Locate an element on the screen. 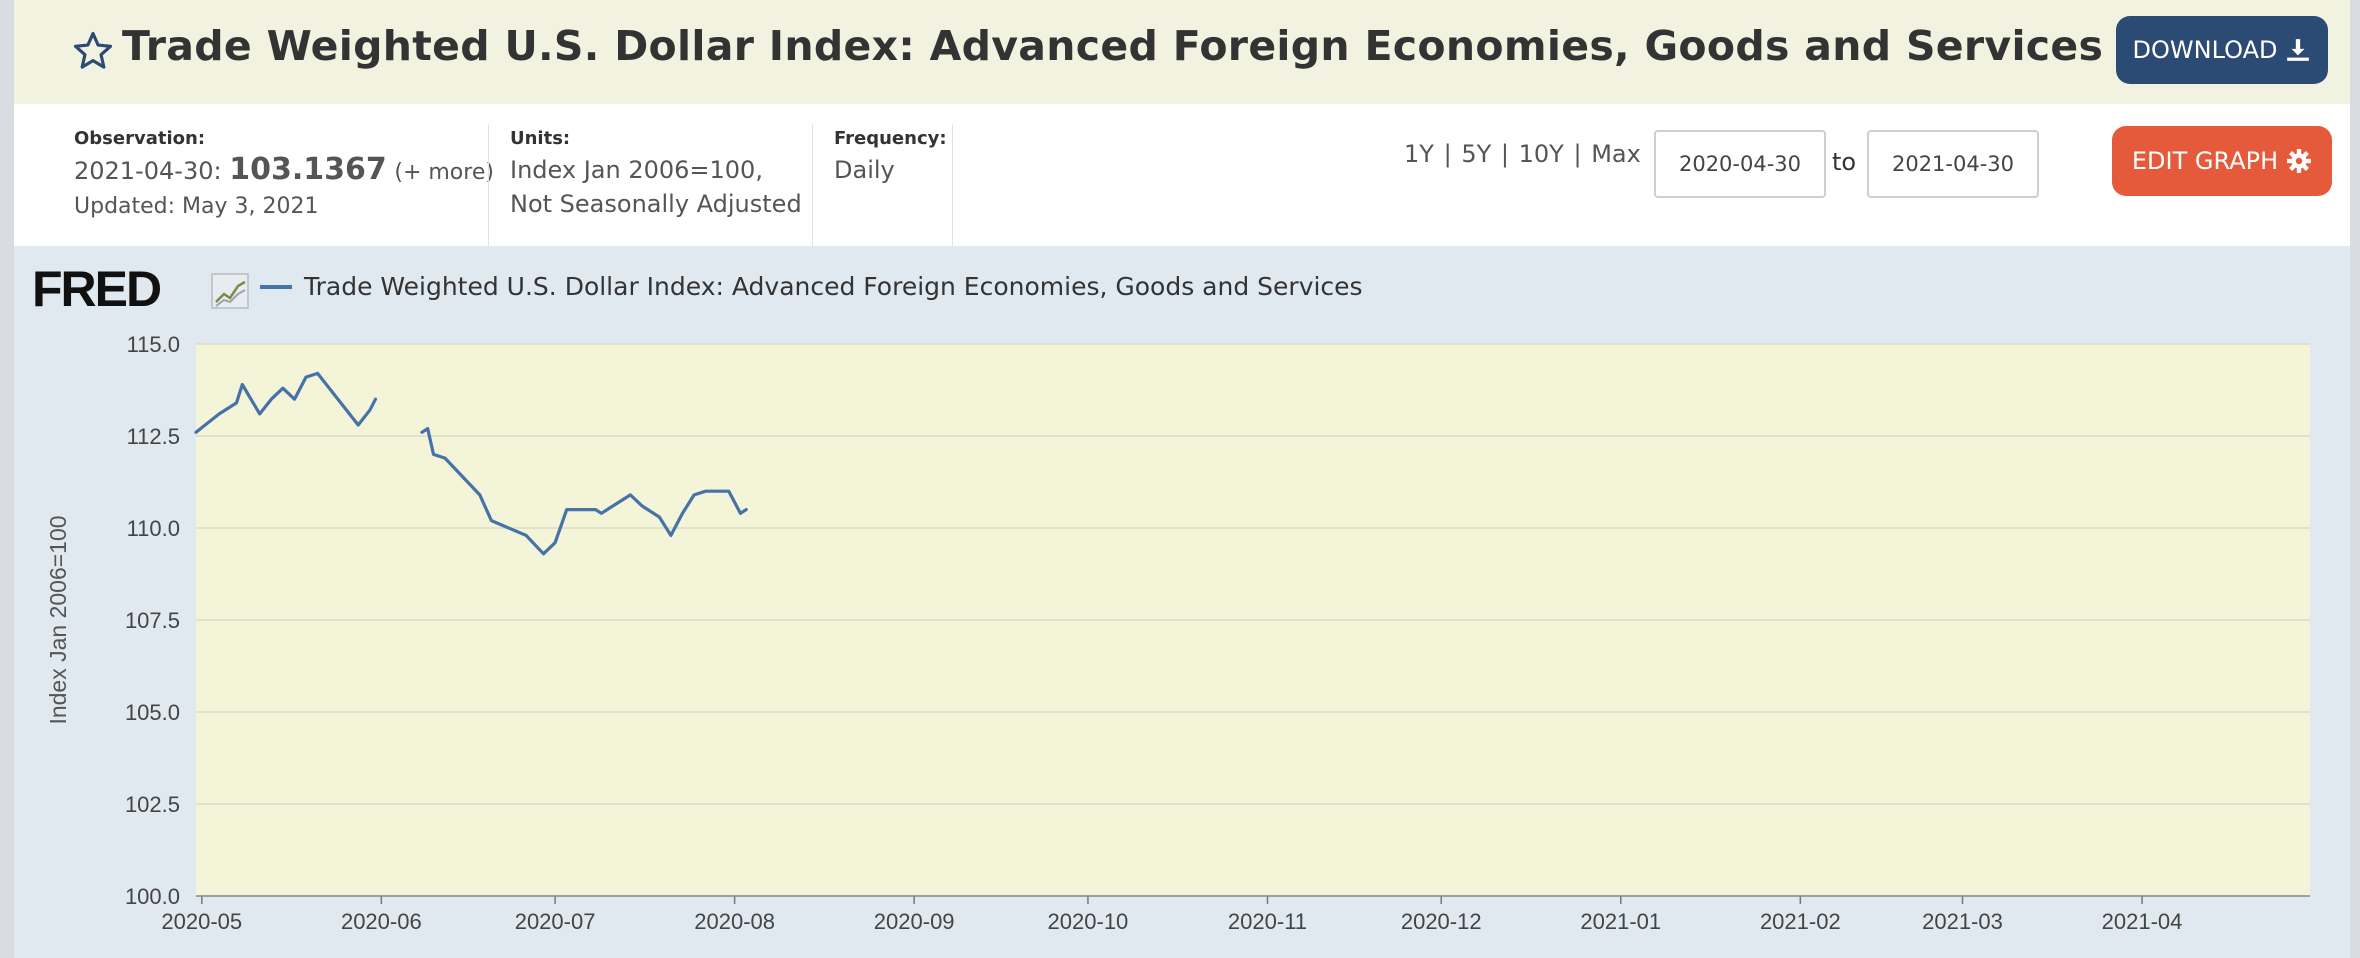 The image size is (2360, 958). end-date-input: 2021-04-30 is located at coordinates (1953, 164).